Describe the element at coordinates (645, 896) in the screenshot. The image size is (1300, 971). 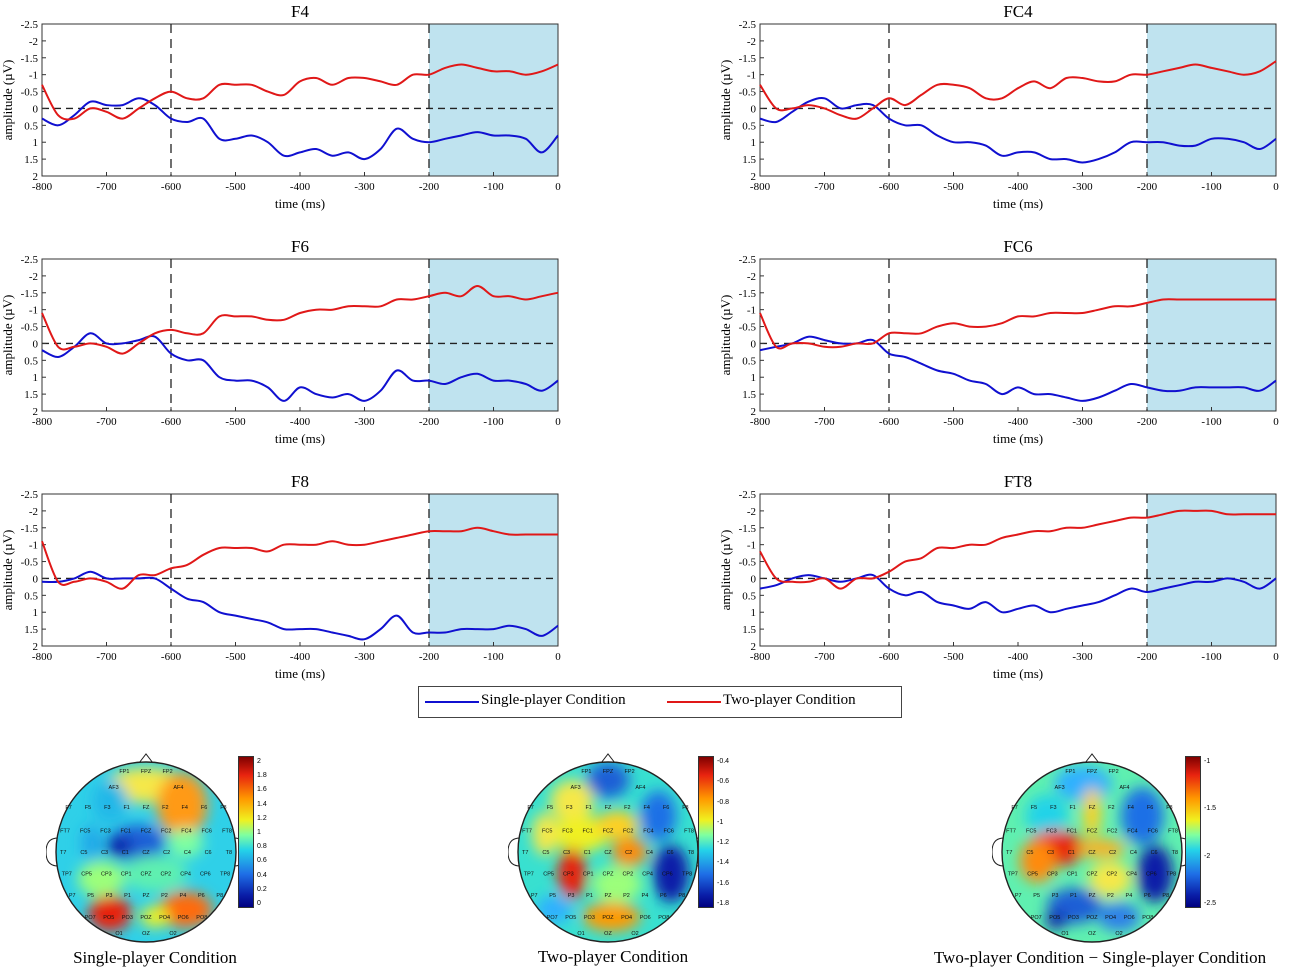
I see `electrode-label: P4` at that location.